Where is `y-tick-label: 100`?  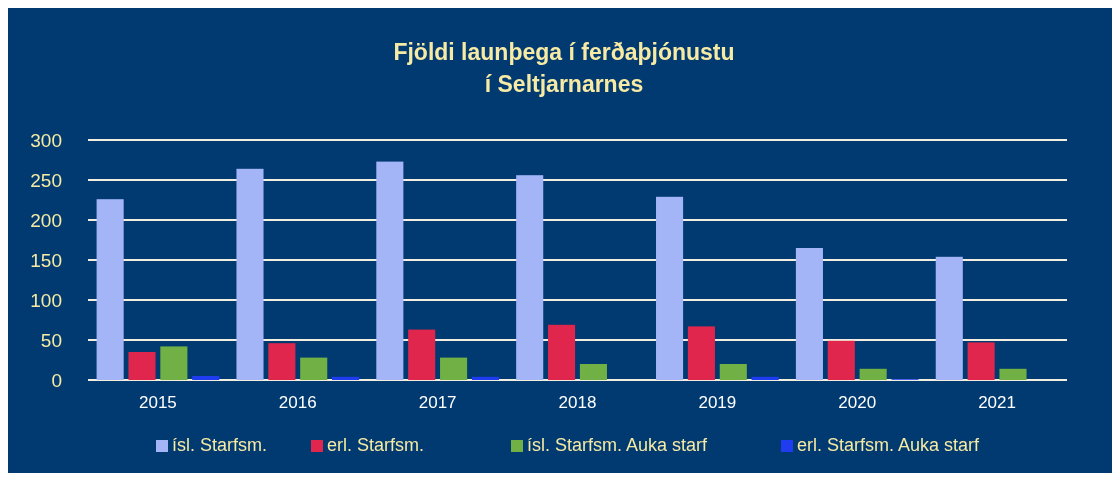 y-tick-label: 100 is located at coordinates (46, 300).